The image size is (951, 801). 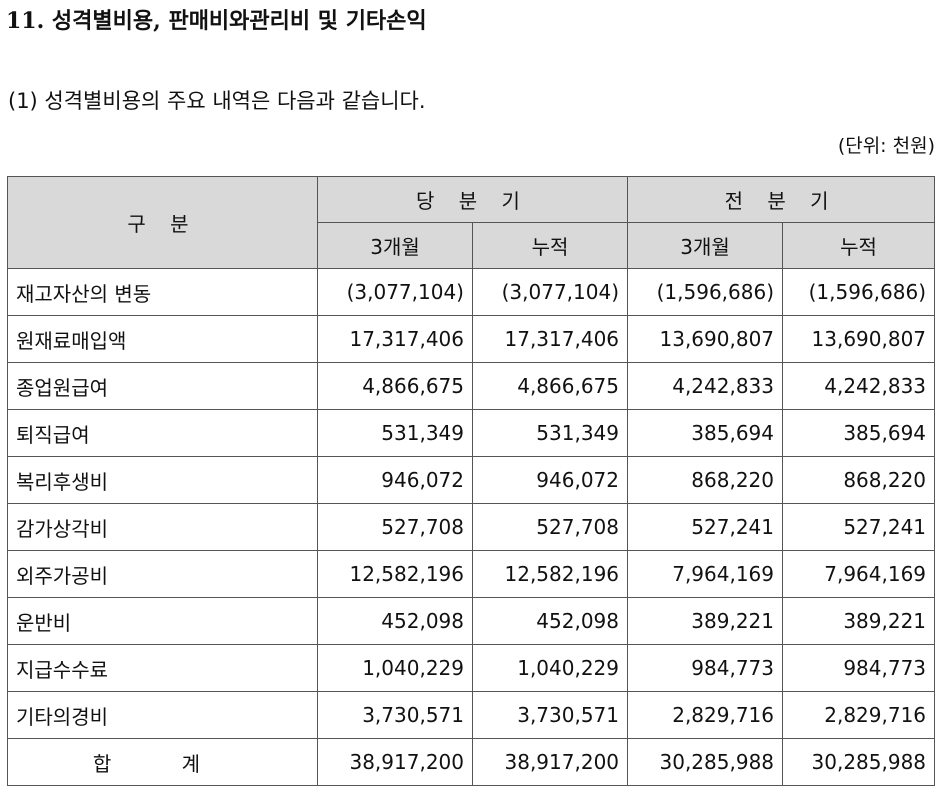 What do you see at coordinates (705, 245) in the screenshot?
I see `prior-3month-header: 3개월` at bounding box center [705, 245].